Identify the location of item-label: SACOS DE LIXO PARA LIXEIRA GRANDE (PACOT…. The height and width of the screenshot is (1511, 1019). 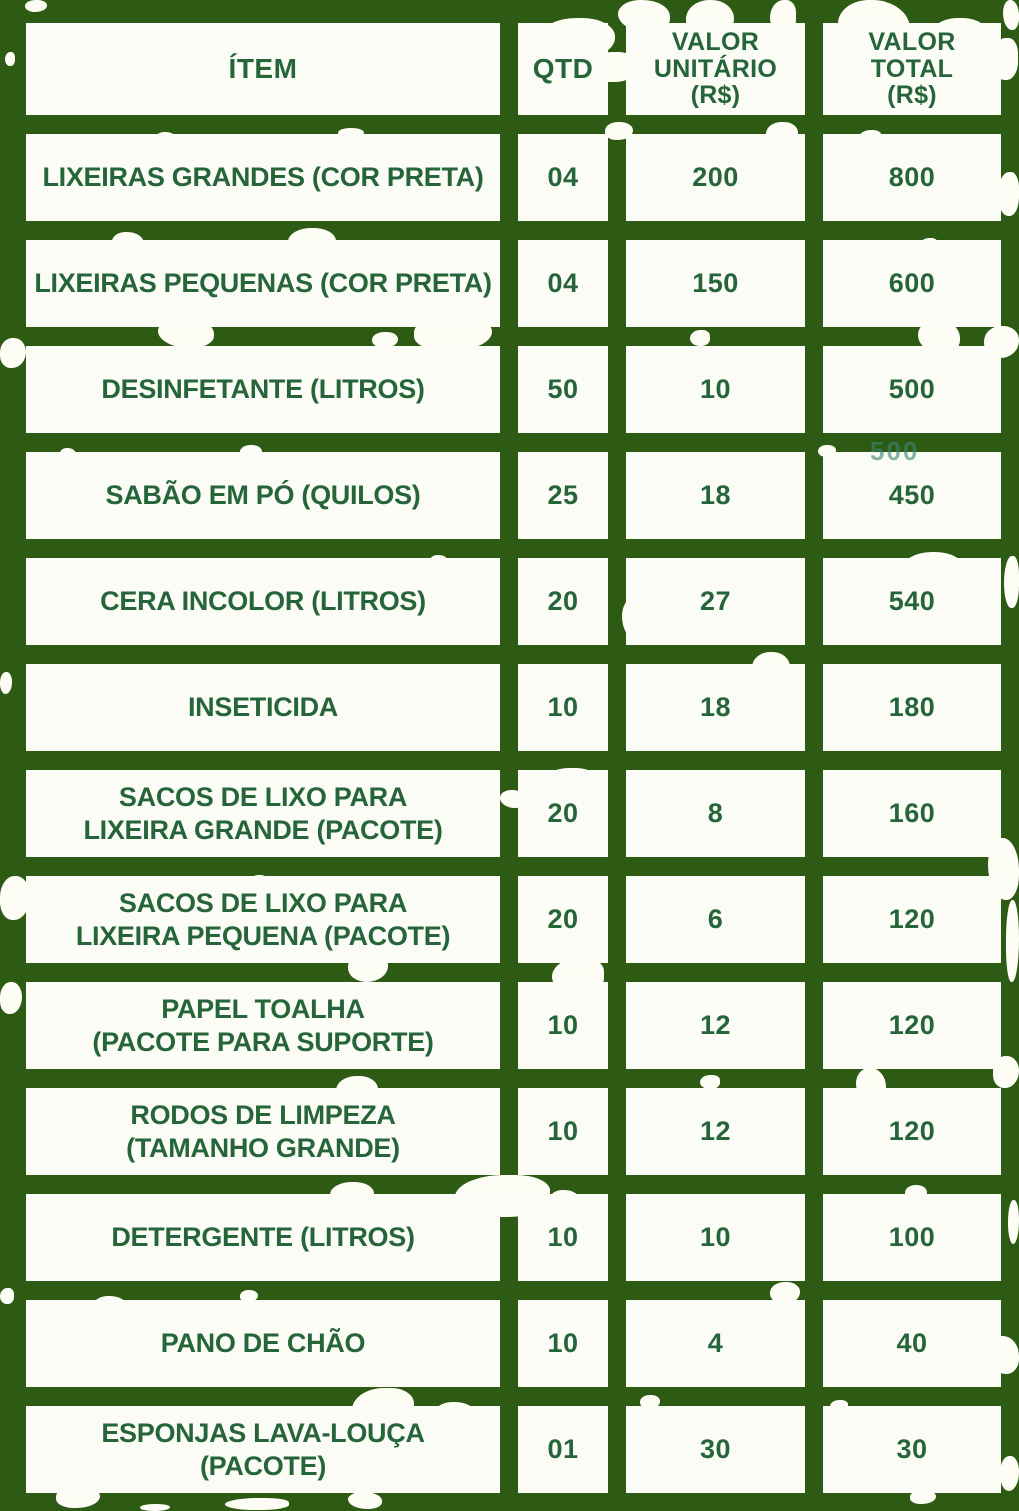
(263, 813).